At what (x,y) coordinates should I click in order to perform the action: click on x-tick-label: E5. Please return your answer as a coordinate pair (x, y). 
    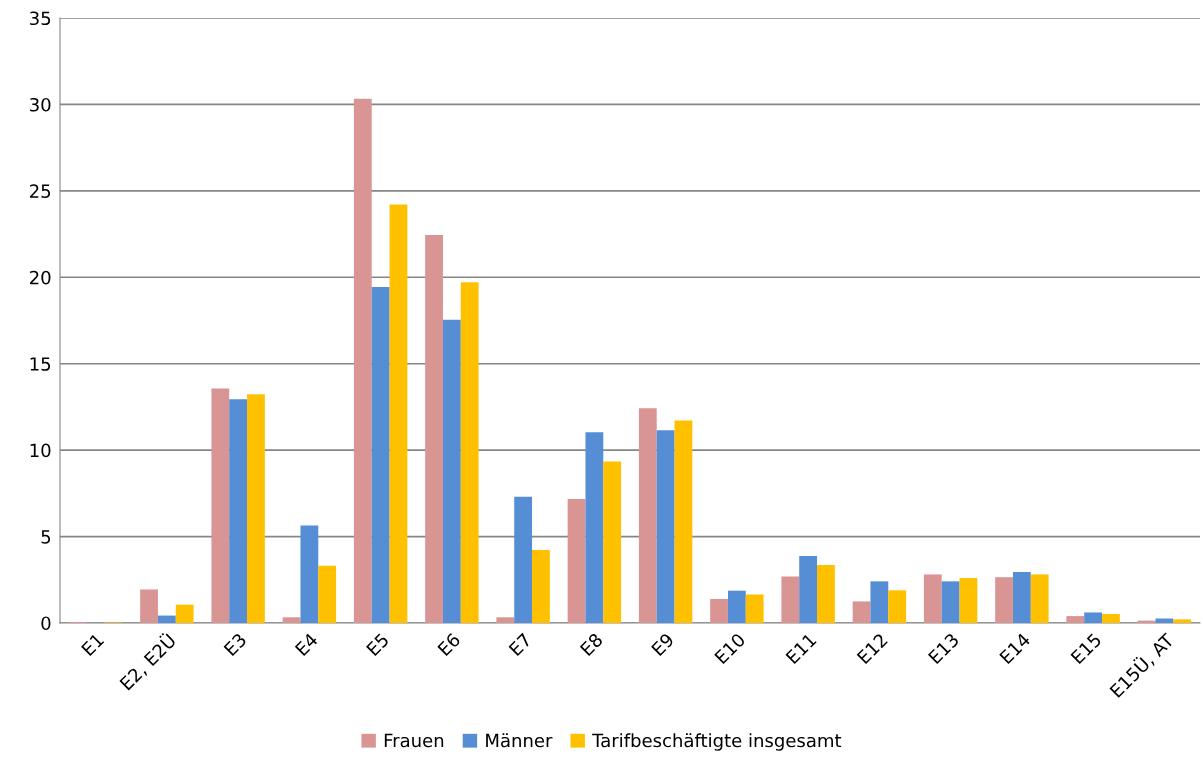
    Looking at the image, I should click on (378, 644).